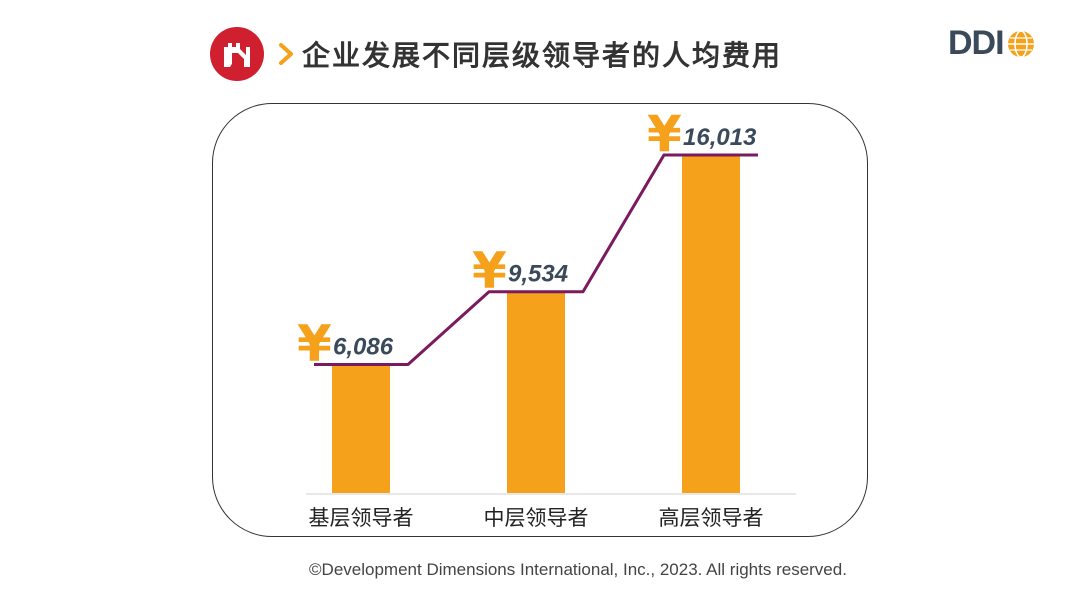 This screenshot has width=1080, height=608. I want to click on ddi-logo: DDI, so click(992, 43).